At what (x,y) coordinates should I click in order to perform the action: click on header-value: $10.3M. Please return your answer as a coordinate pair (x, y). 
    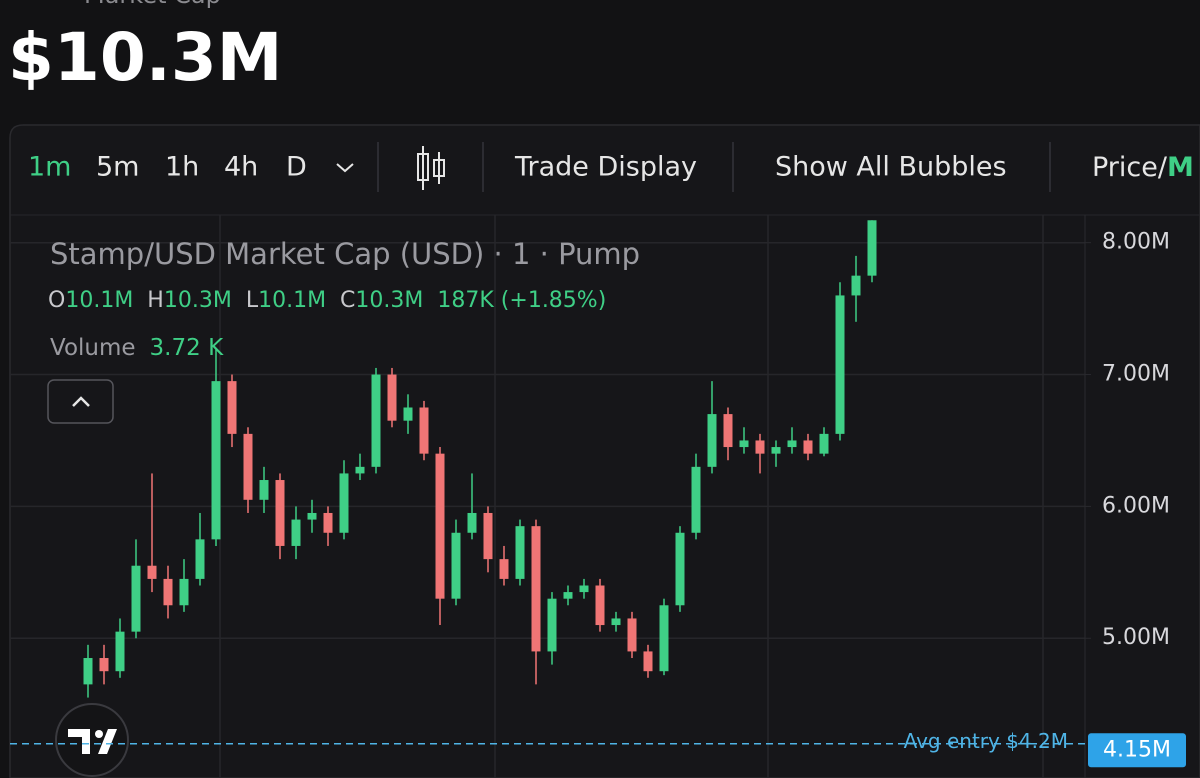
    Looking at the image, I should click on (145, 57).